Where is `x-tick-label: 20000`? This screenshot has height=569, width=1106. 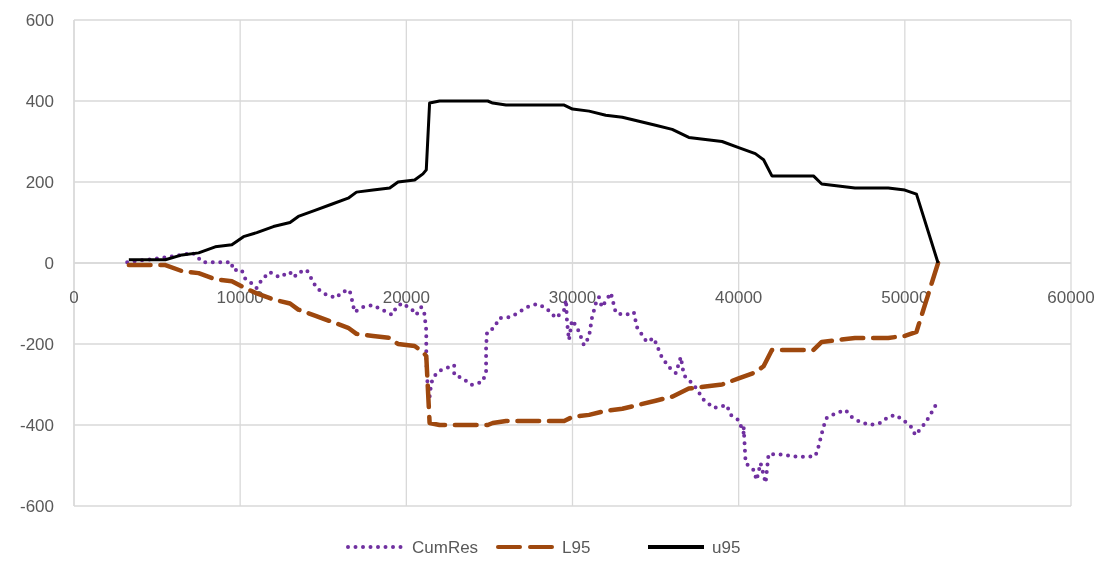 x-tick-label: 20000 is located at coordinates (406, 297).